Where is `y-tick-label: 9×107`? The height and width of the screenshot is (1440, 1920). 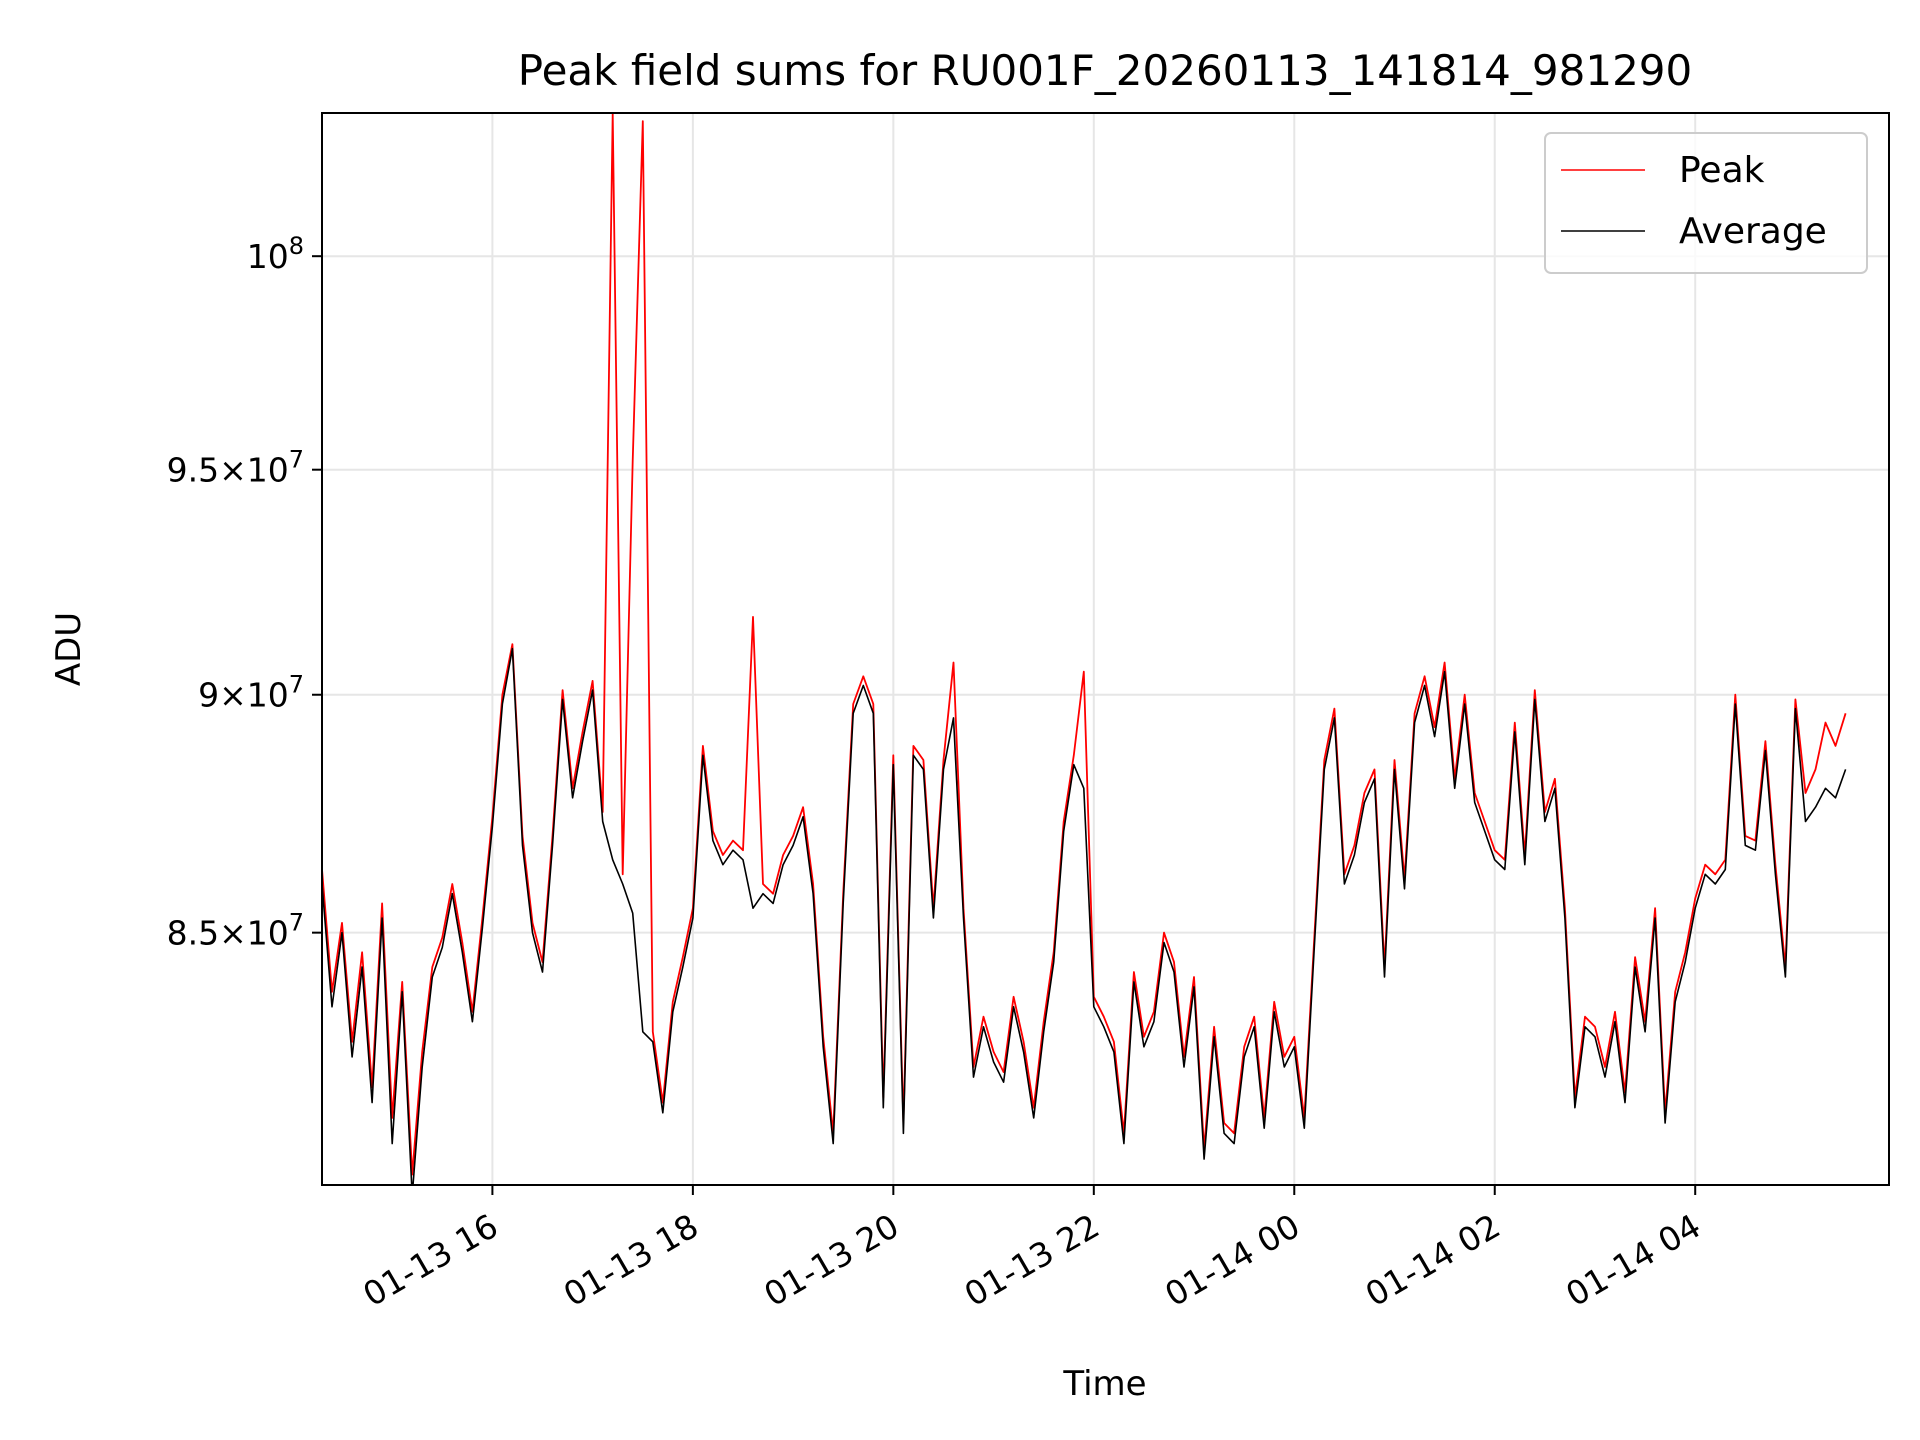
y-tick-label: 9×107 is located at coordinates (251, 693).